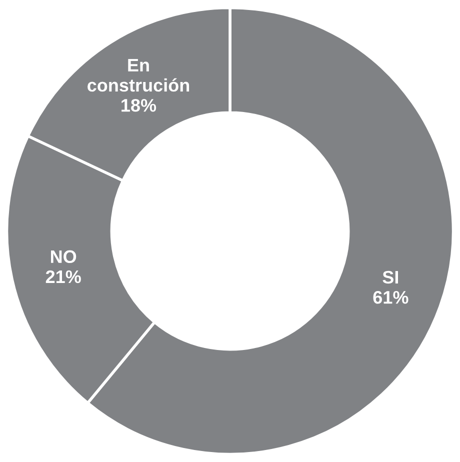 This screenshot has width=460, height=462. Describe the element at coordinates (390, 277) in the screenshot. I see `slice-label: SI` at that location.